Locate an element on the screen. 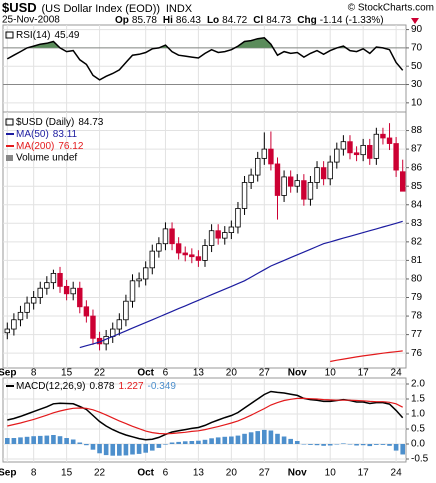 The image size is (436, 483). y-tick-label: 86 is located at coordinates (417, 167).